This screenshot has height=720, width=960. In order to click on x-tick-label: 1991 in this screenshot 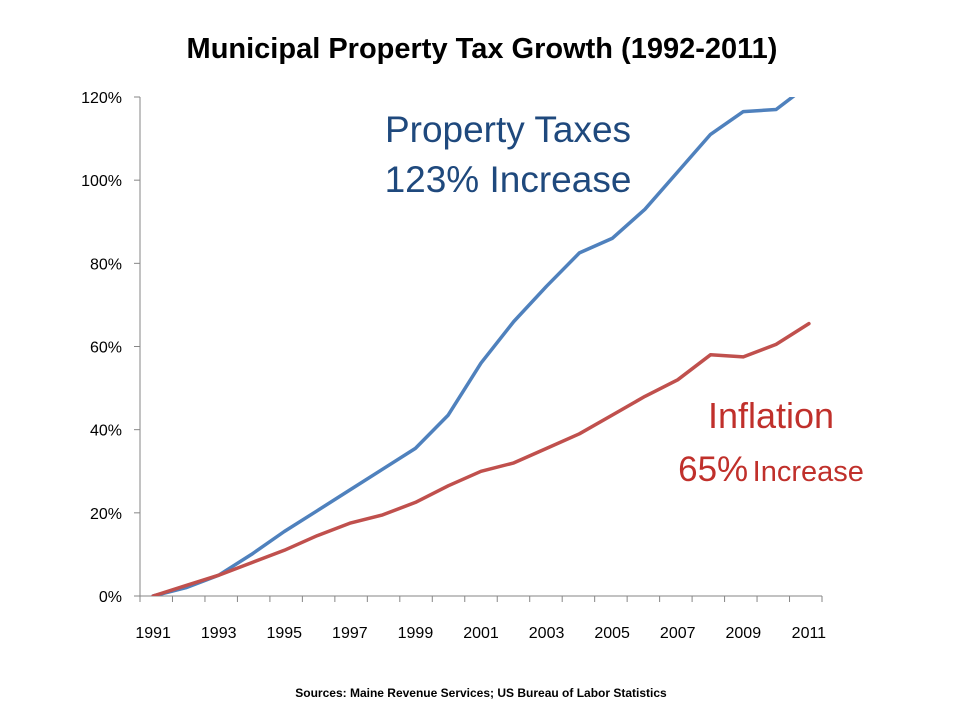, I will do `click(153, 633)`.